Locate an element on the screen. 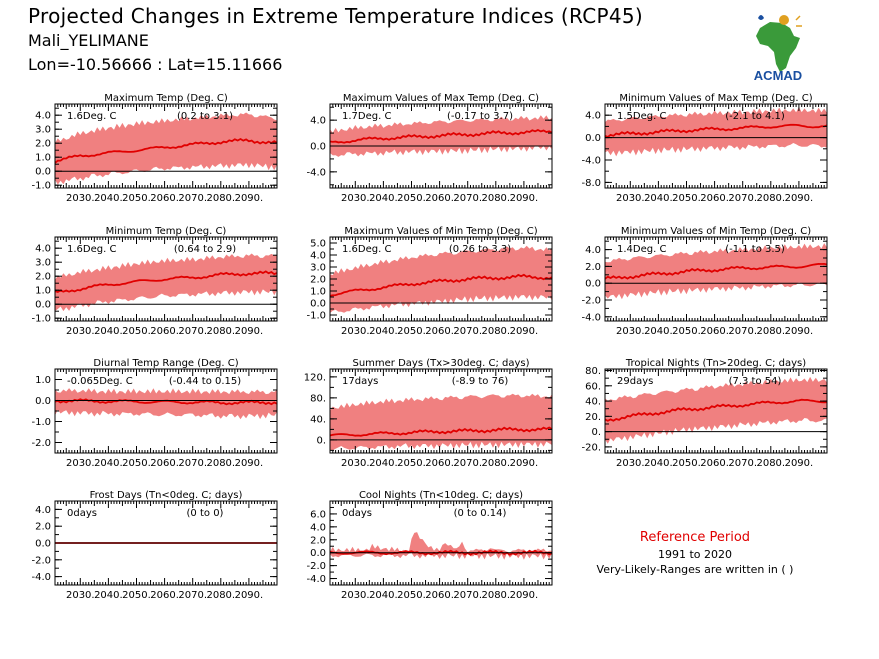  acmad-logo: ACMAD is located at coordinates (778, 49).